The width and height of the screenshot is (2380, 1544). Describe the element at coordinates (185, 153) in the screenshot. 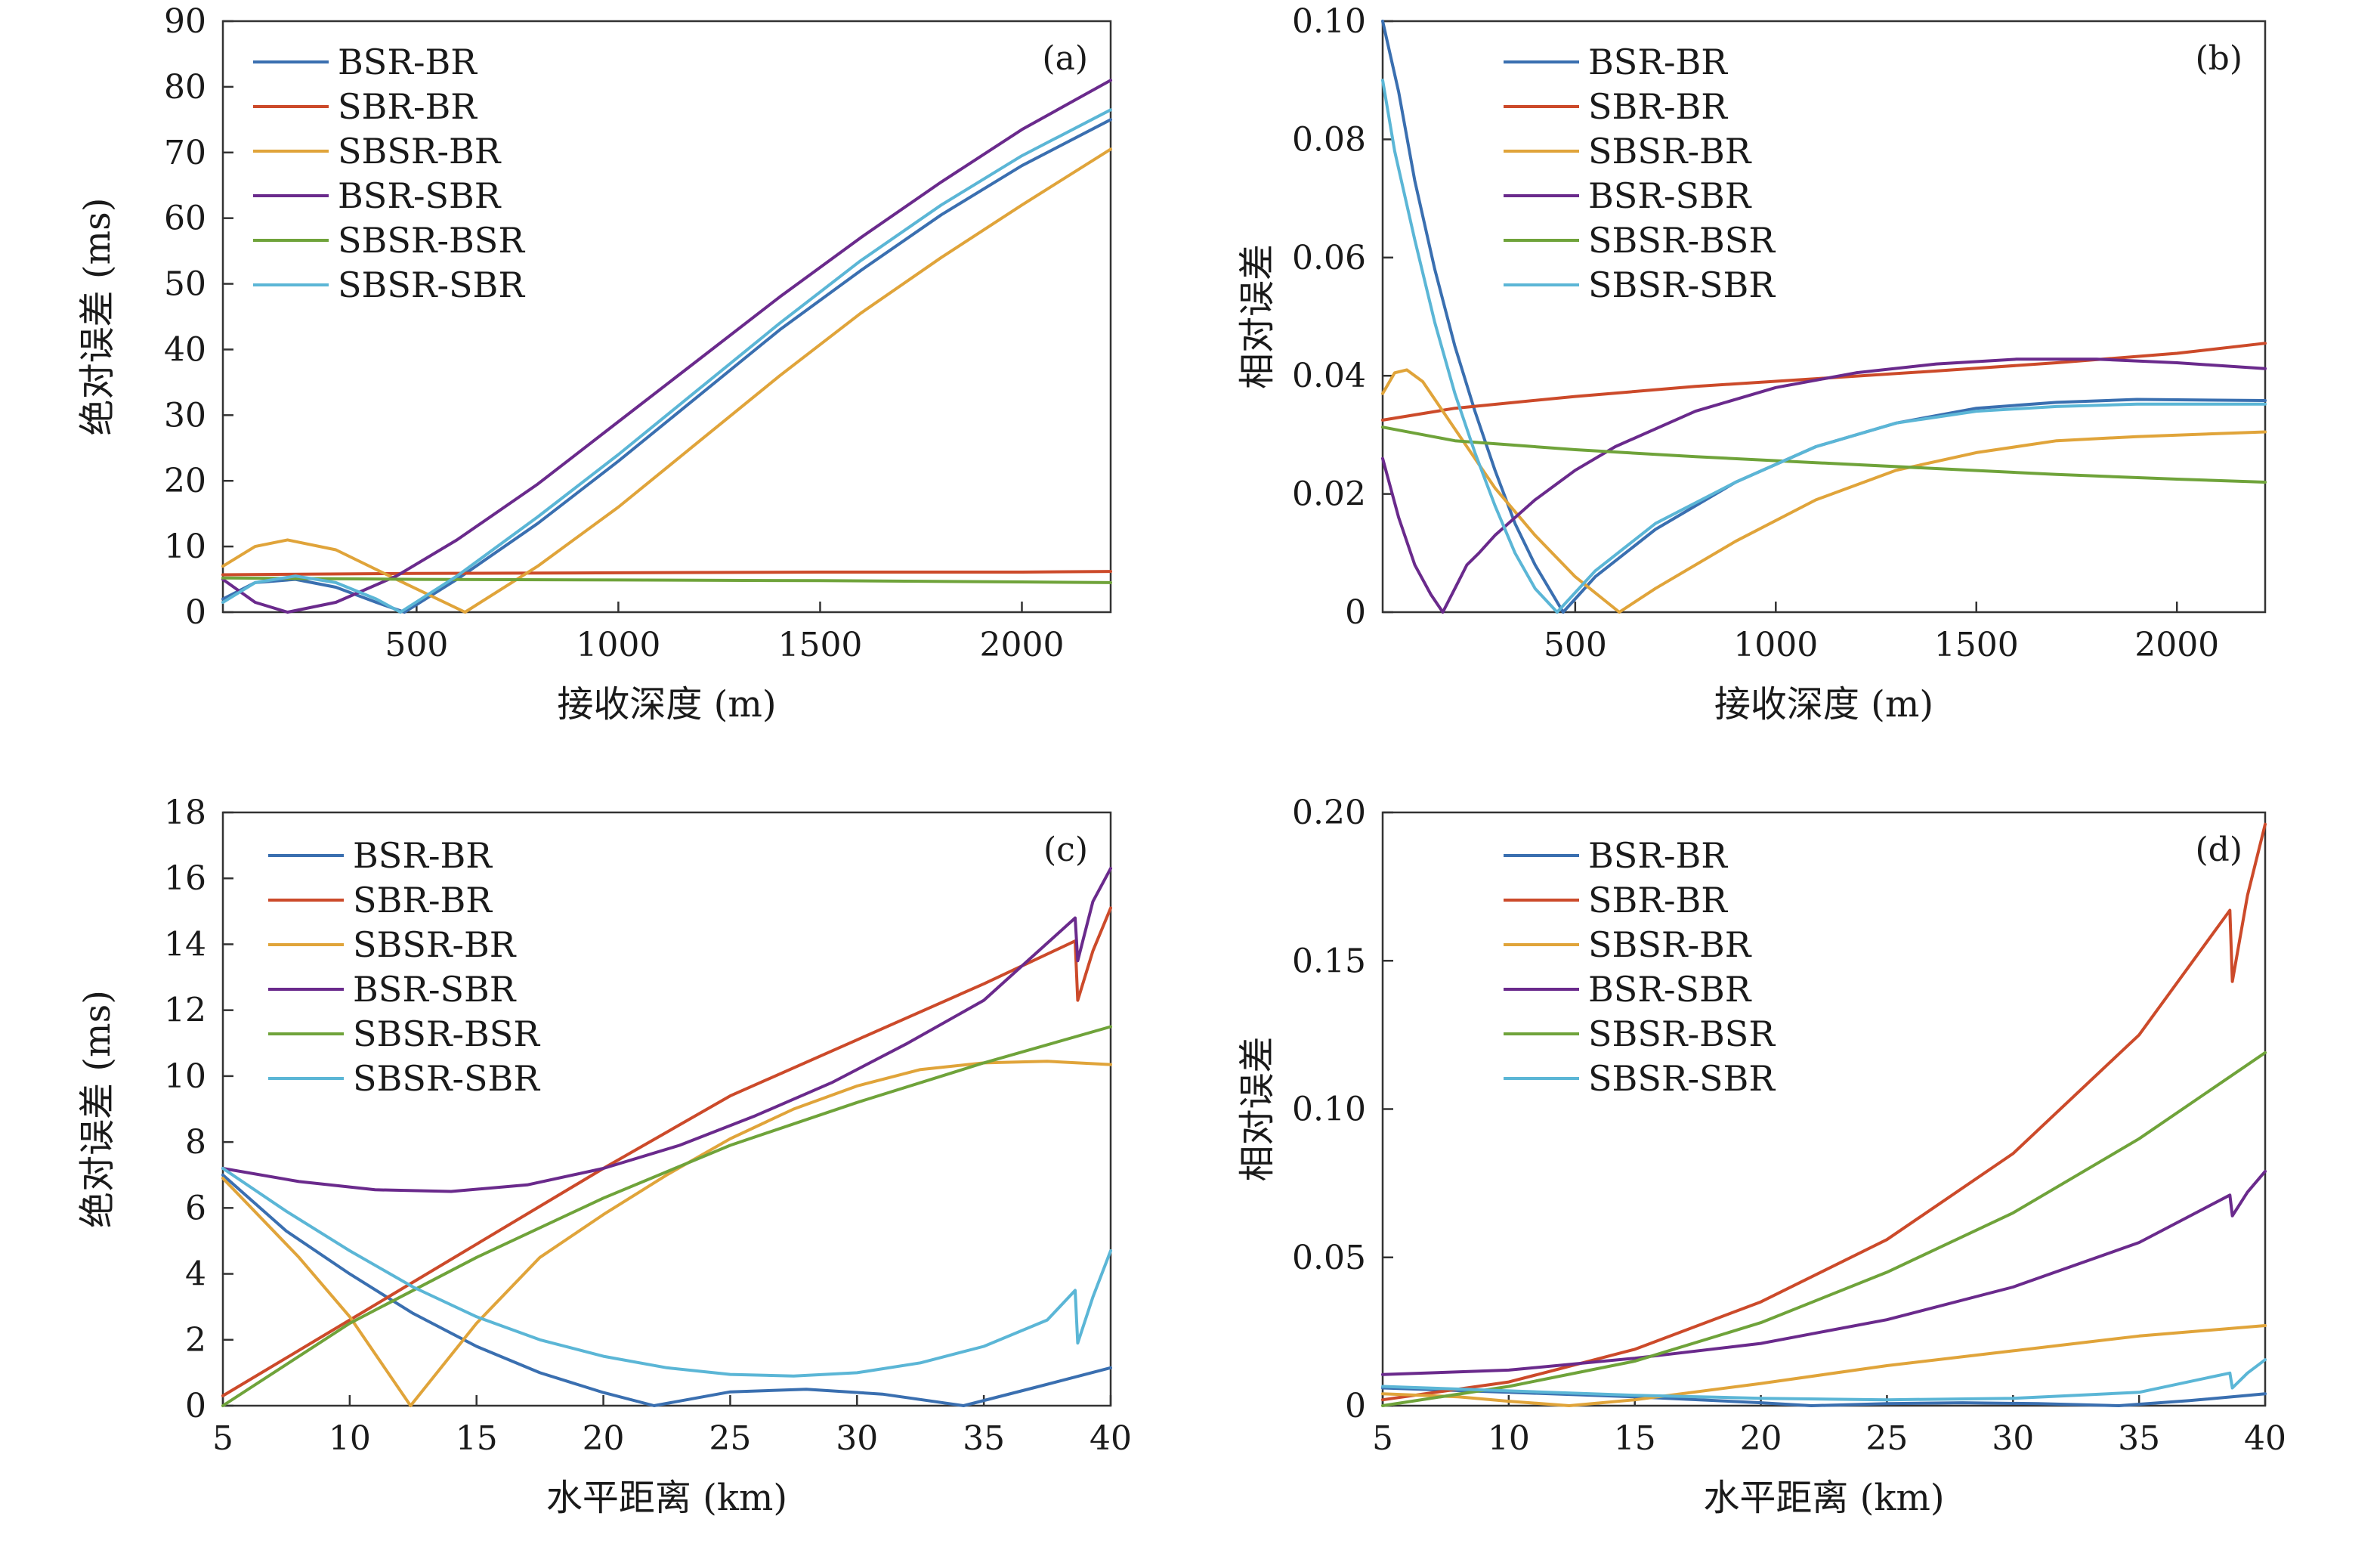

I see `y-tick-label: 70` at that location.